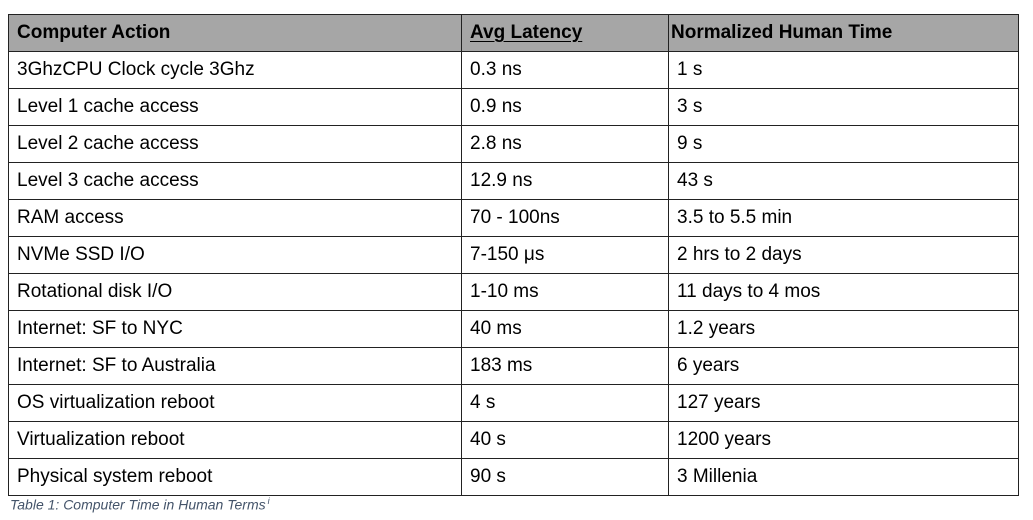  What do you see at coordinates (565, 292) in the screenshot?
I see `cell-latency: 1-10 ms` at bounding box center [565, 292].